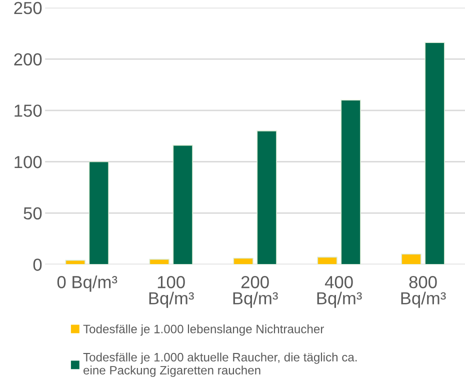  I want to click on y-tick-label: 100, so click(28, 162).